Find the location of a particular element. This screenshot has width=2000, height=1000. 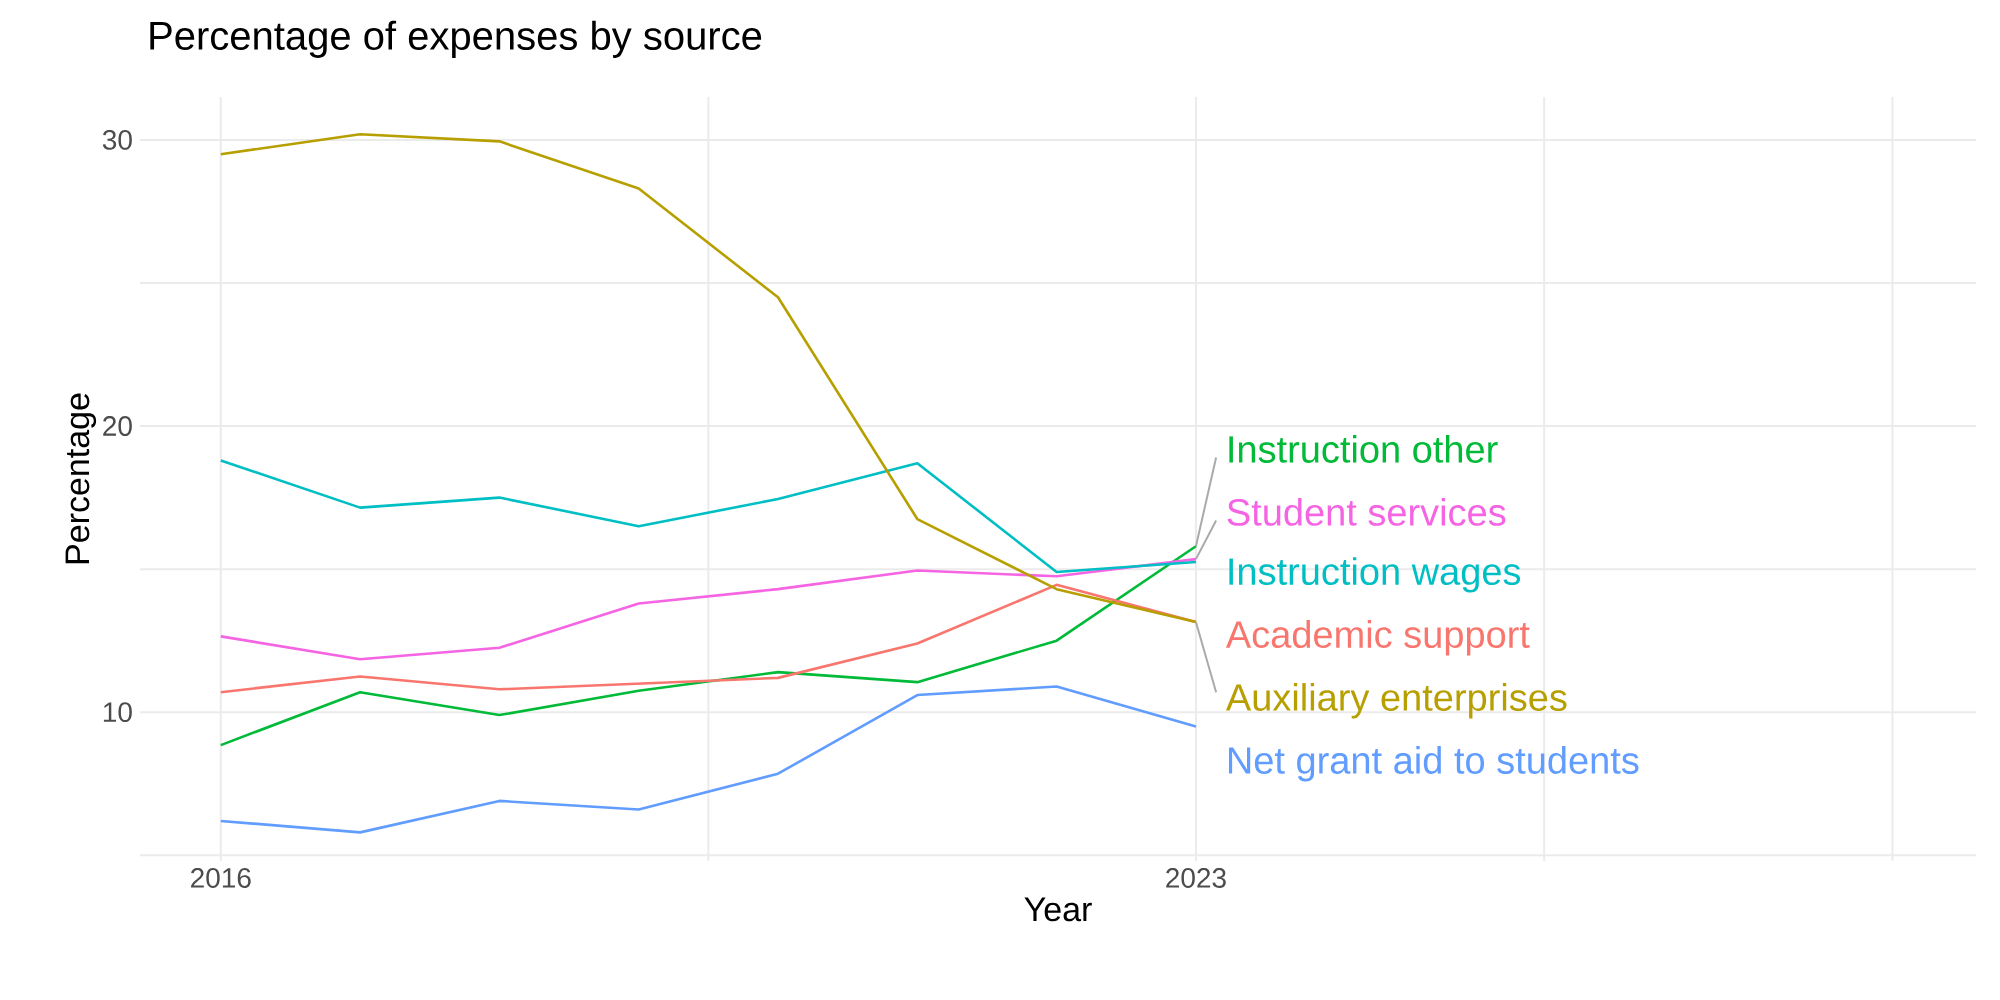

series-label: Net grant aid to students is located at coordinates (1433, 764).